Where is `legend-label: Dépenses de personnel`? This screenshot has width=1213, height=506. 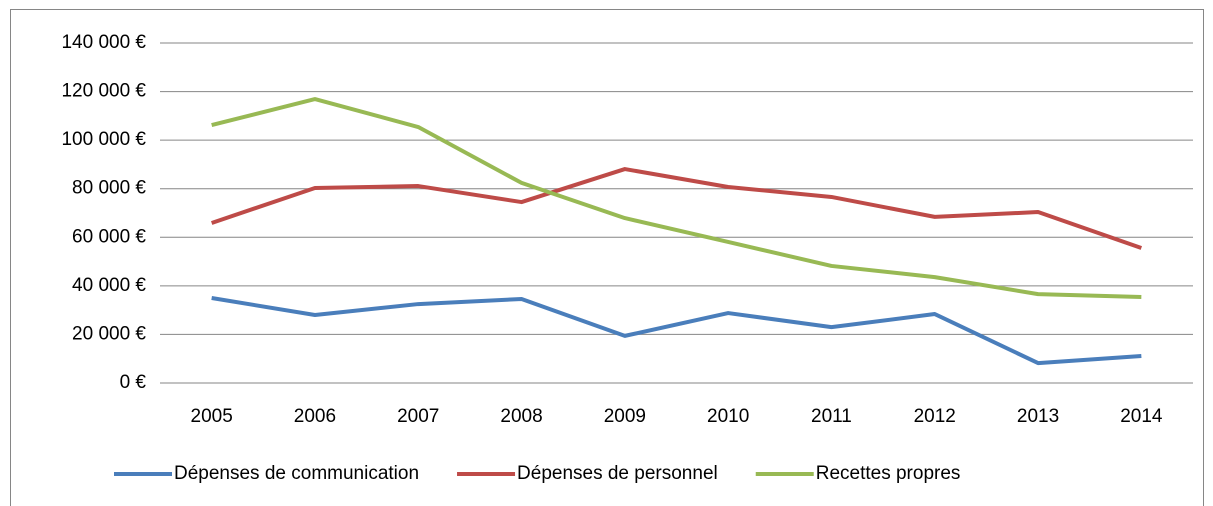 legend-label: Dépenses de personnel is located at coordinates (617, 473).